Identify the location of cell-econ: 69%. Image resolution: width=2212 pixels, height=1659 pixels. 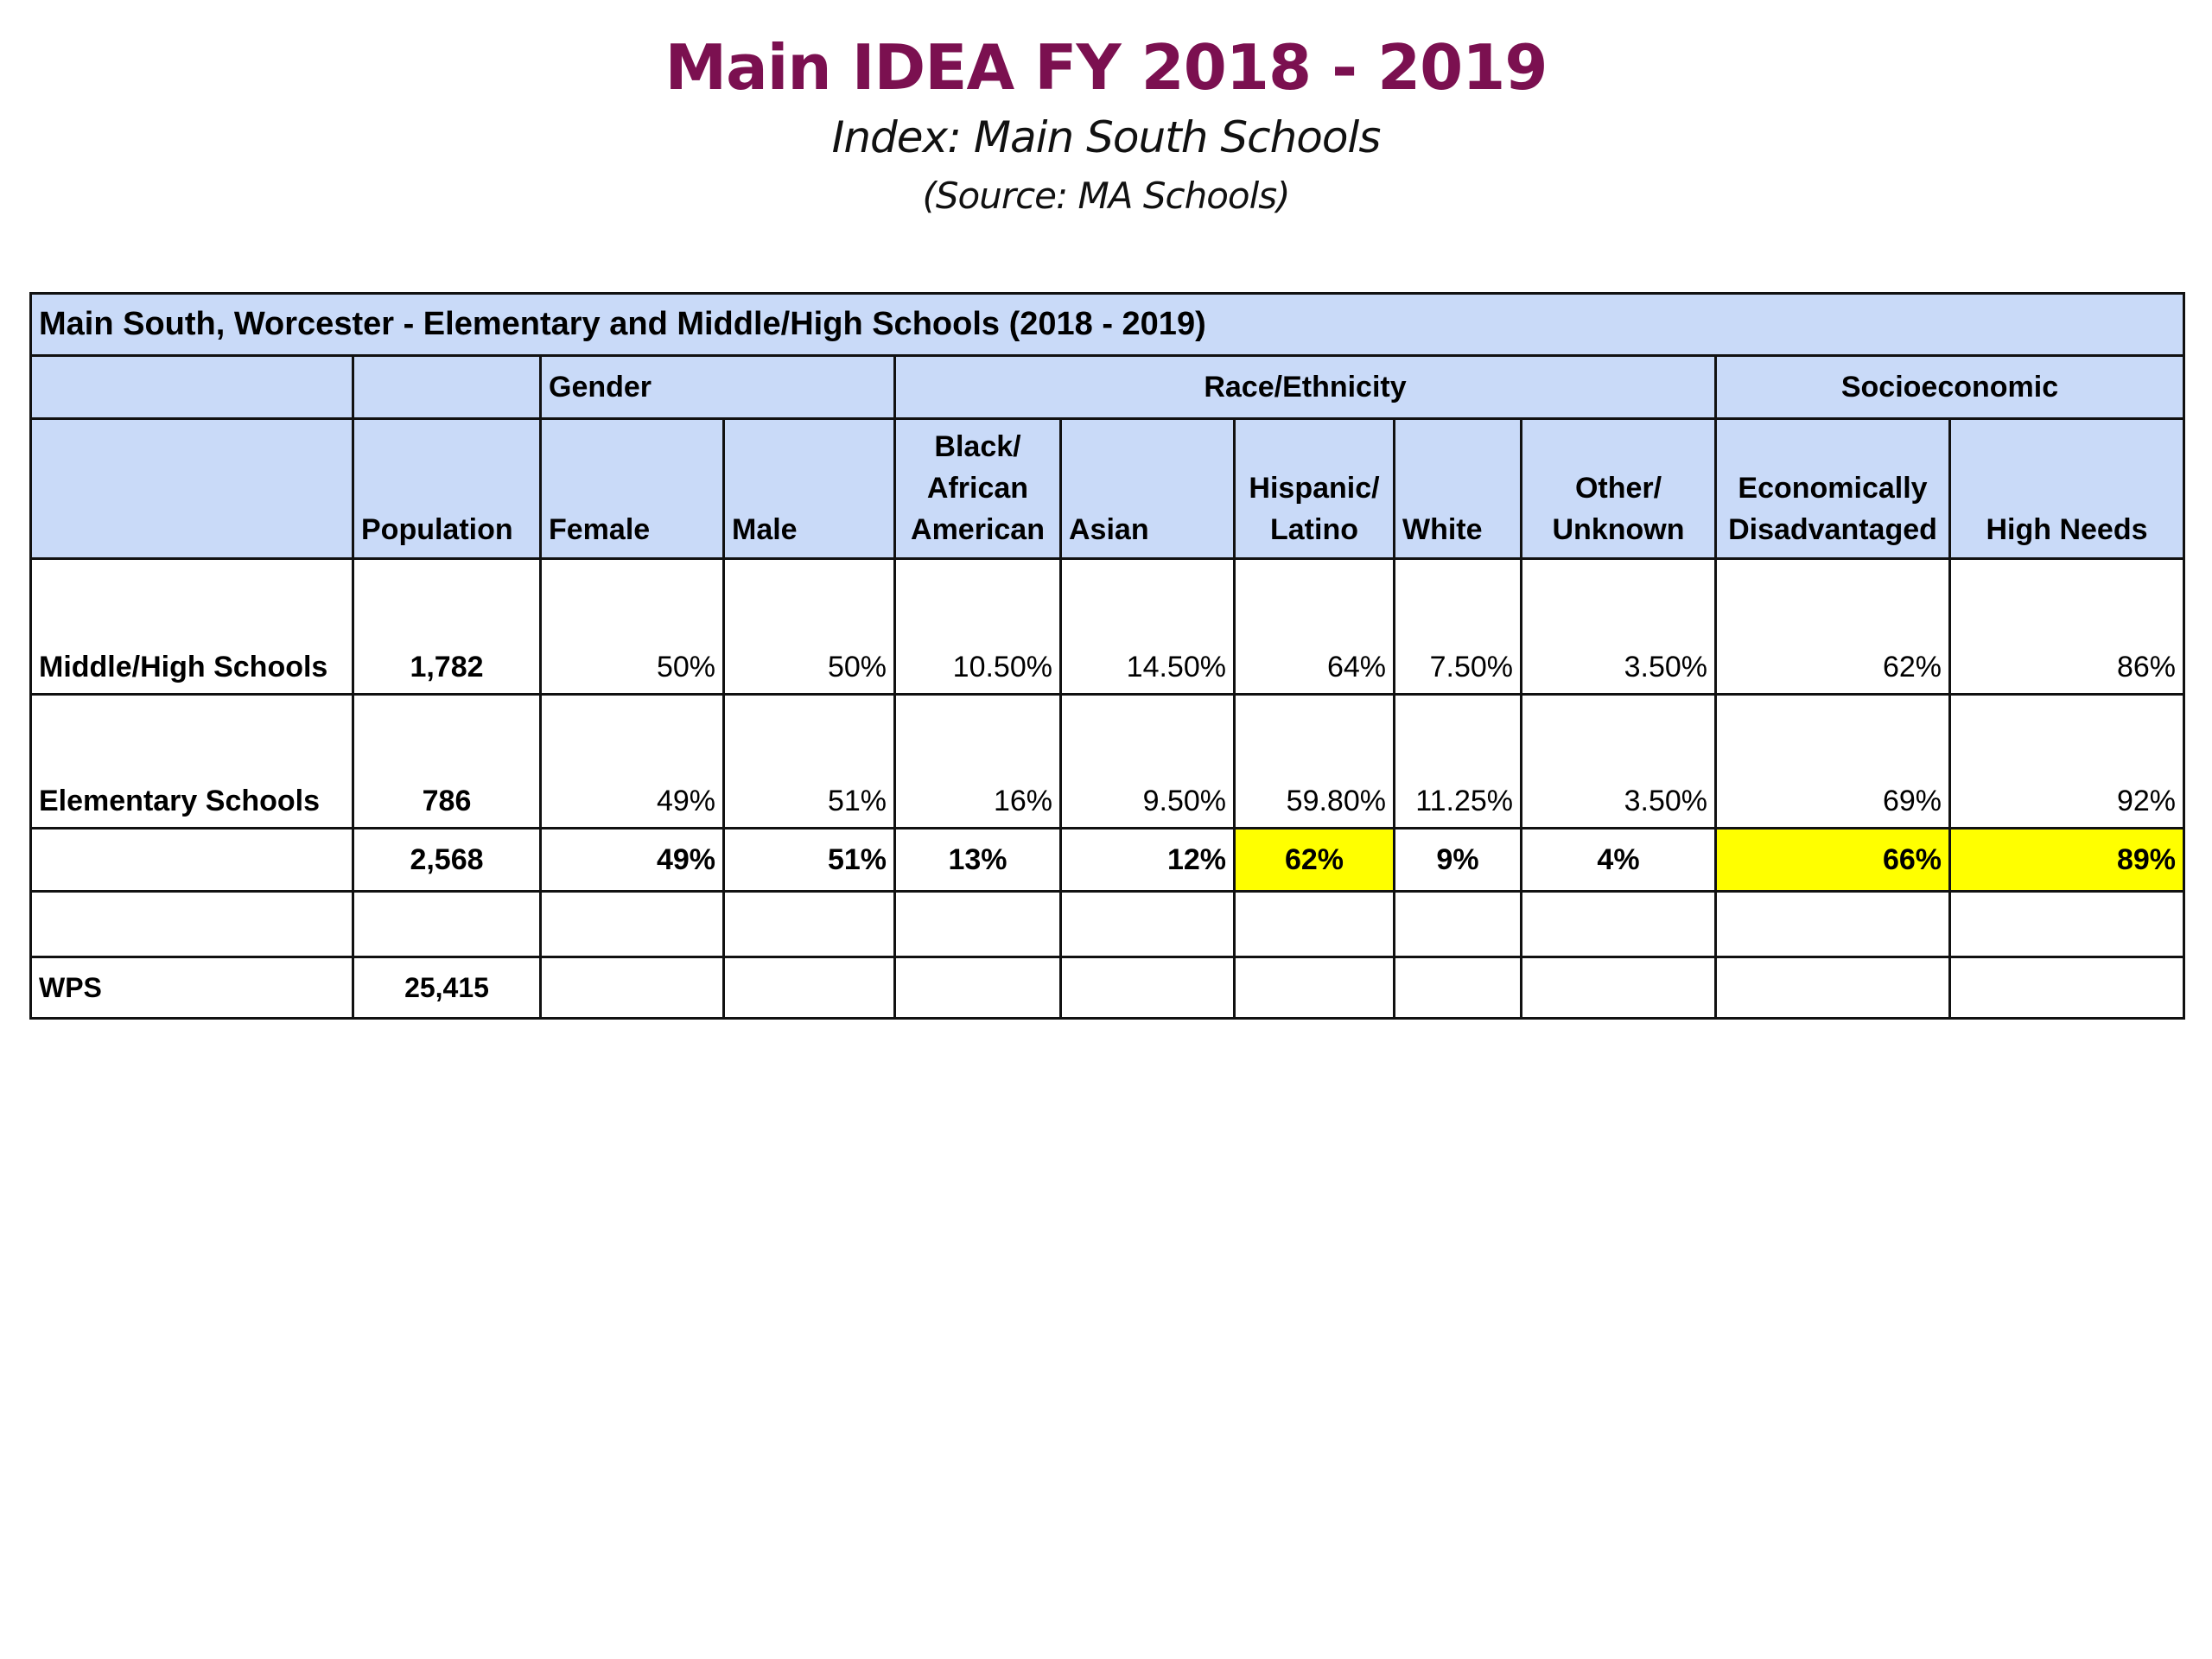
(1832, 761).